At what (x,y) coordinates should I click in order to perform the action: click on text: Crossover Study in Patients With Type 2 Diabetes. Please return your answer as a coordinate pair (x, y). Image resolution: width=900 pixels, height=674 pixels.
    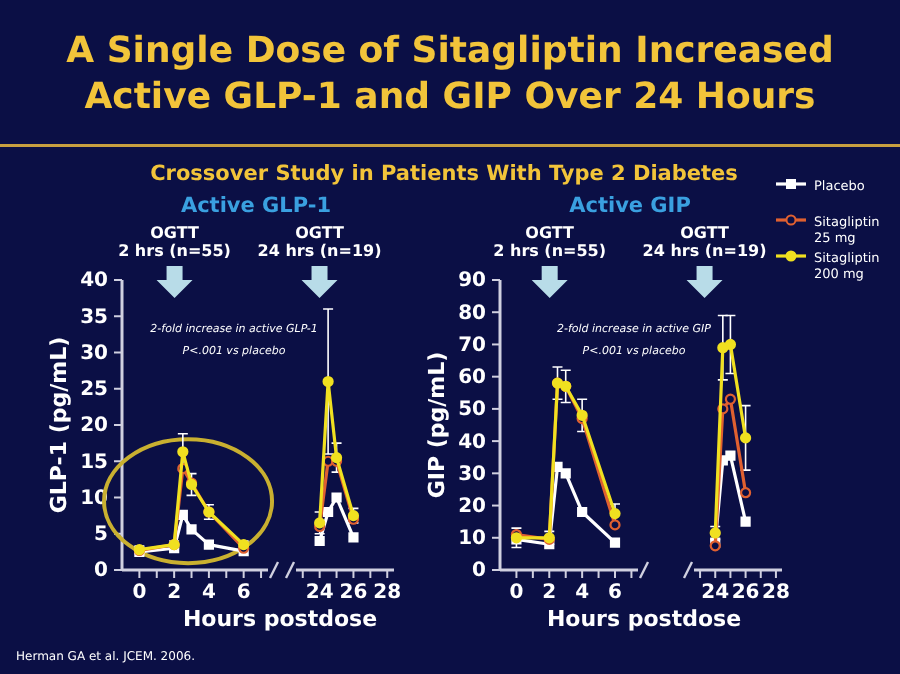
    Looking at the image, I should click on (444, 174).